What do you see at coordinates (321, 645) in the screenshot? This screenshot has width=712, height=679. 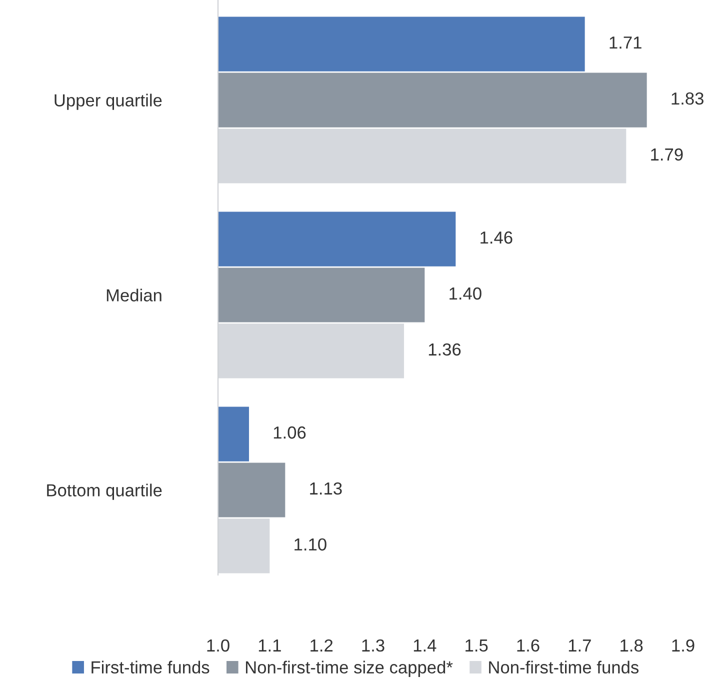 I see `x-tick-label: 1.2` at bounding box center [321, 645].